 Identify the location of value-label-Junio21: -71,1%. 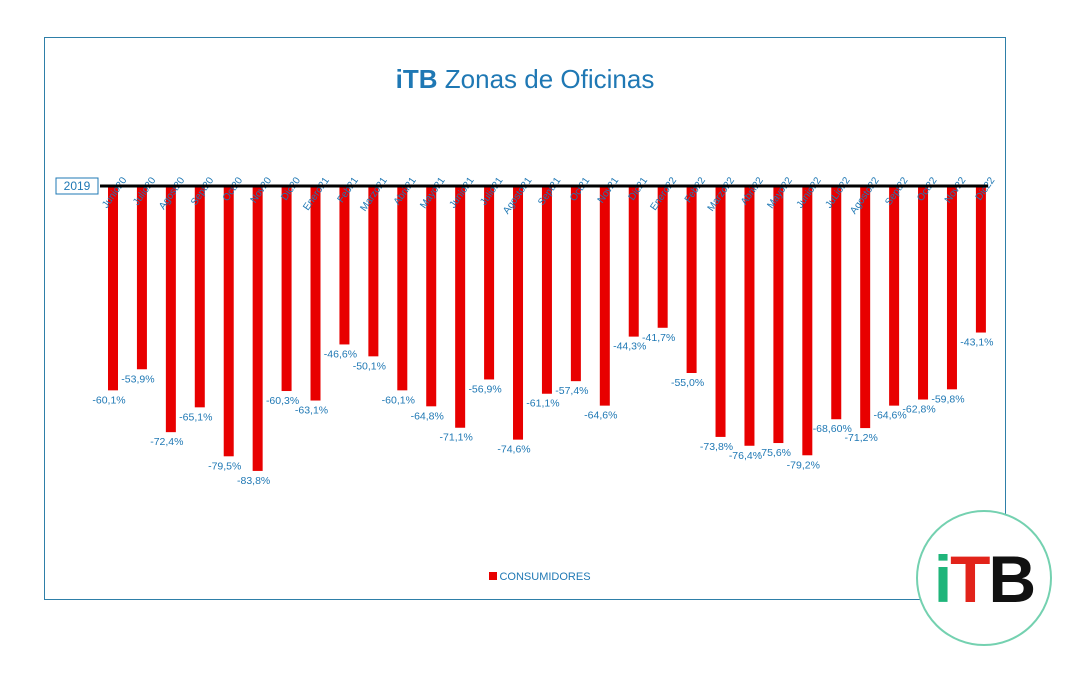
(456, 438).